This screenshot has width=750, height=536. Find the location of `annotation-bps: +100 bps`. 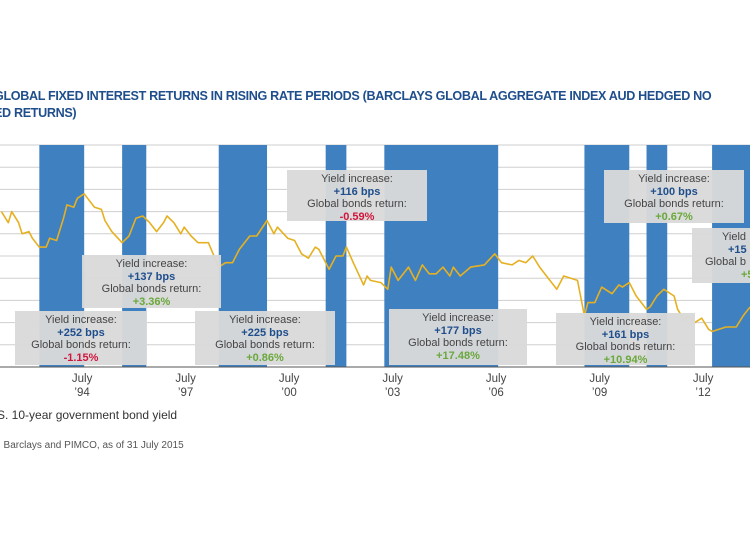

annotation-bps: +100 bps is located at coordinates (674, 191).